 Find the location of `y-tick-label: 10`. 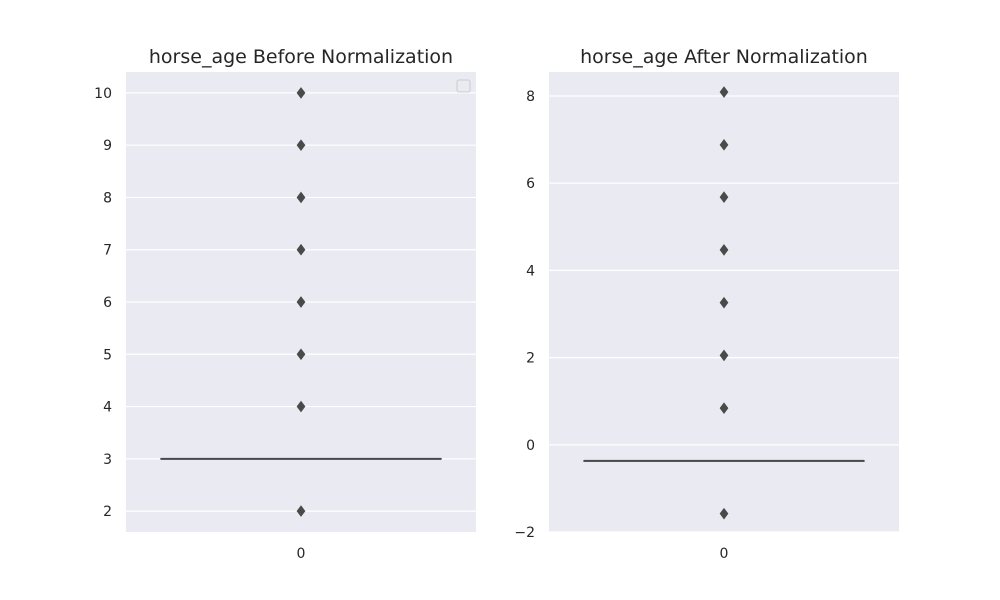

y-tick-label: 10 is located at coordinates (103, 94).